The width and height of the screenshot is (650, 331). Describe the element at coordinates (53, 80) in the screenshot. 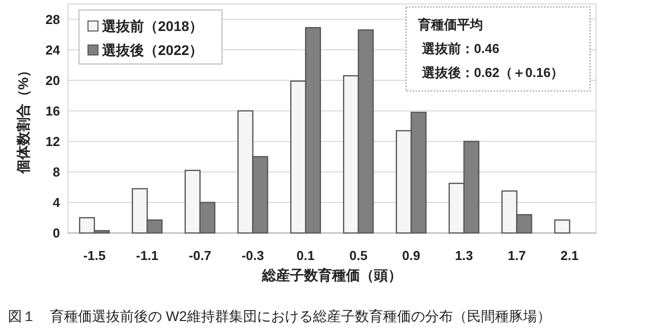

I see `y-tick-label: 20` at that location.